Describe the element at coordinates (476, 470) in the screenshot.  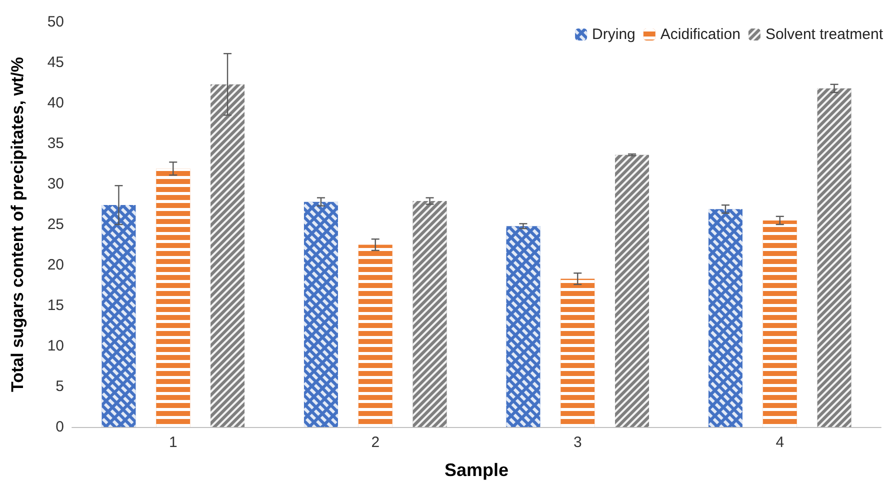
I see `x-axis-title: Sample` at that location.